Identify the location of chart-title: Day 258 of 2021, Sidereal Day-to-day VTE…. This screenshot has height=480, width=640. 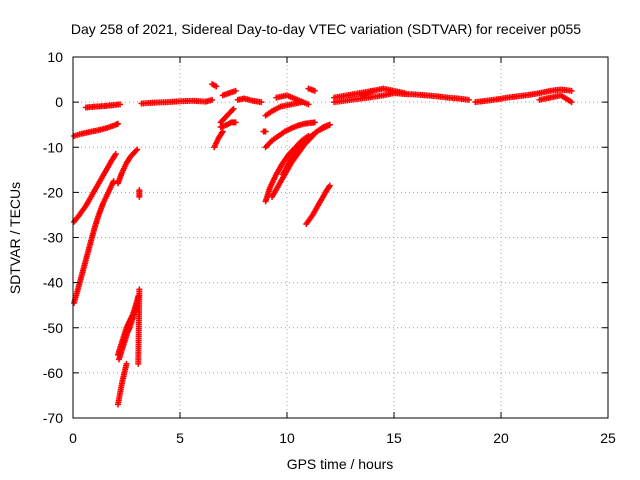
(326, 29).